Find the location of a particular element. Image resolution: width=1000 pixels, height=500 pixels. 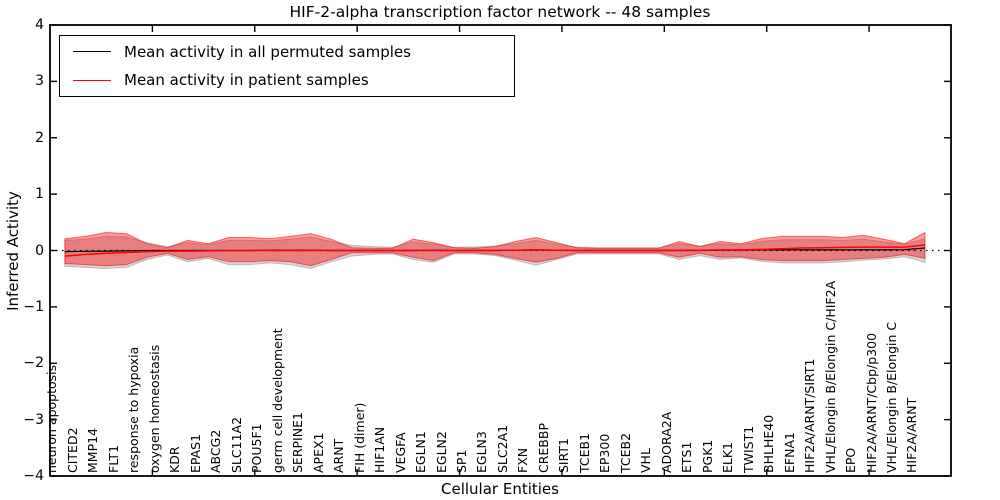

x-category-label: germ cell development is located at coordinates (277, 400).